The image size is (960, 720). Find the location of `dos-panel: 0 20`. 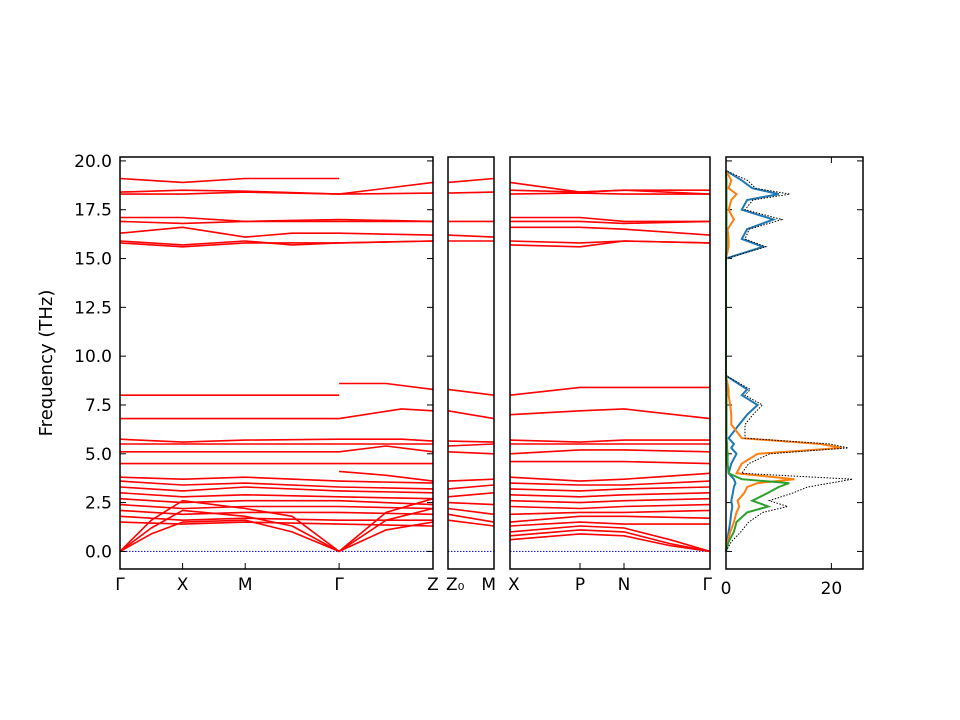

dos-panel: 0 20 is located at coordinates (792, 377).